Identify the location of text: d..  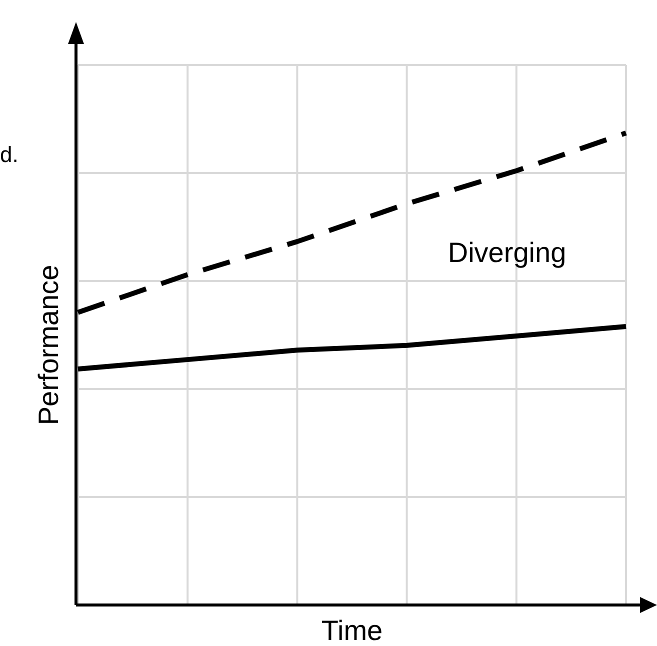
(9, 154).